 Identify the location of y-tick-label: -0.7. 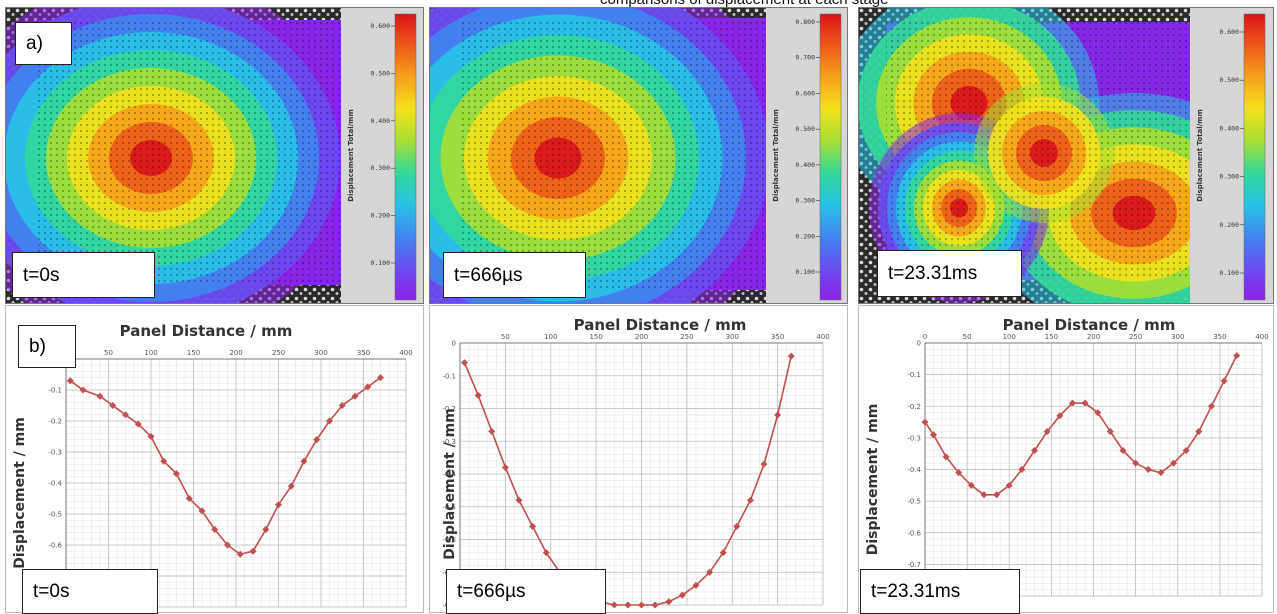
(914, 565).